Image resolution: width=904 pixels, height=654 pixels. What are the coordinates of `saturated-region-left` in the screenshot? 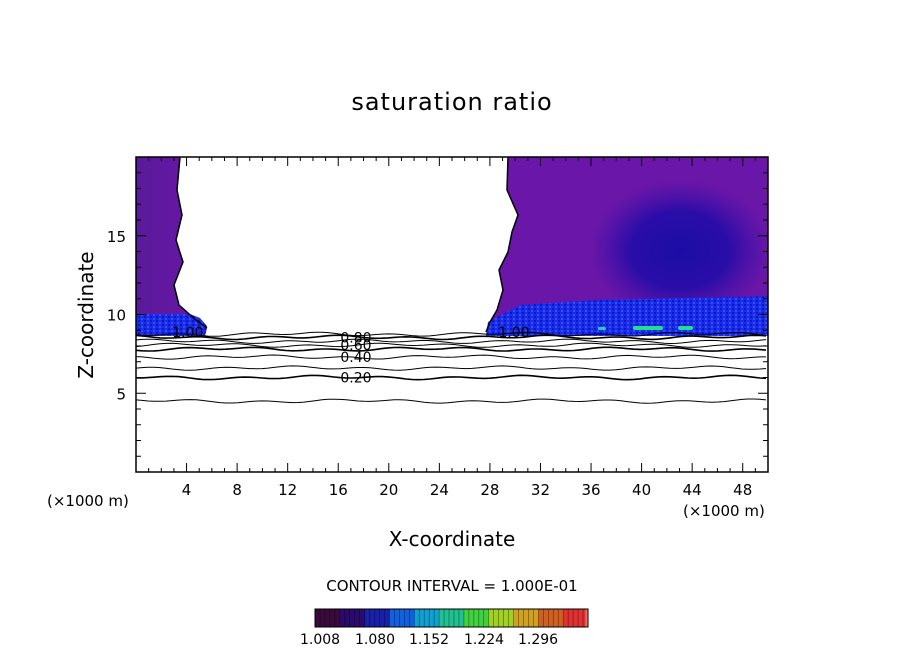 It's located at (171, 246).